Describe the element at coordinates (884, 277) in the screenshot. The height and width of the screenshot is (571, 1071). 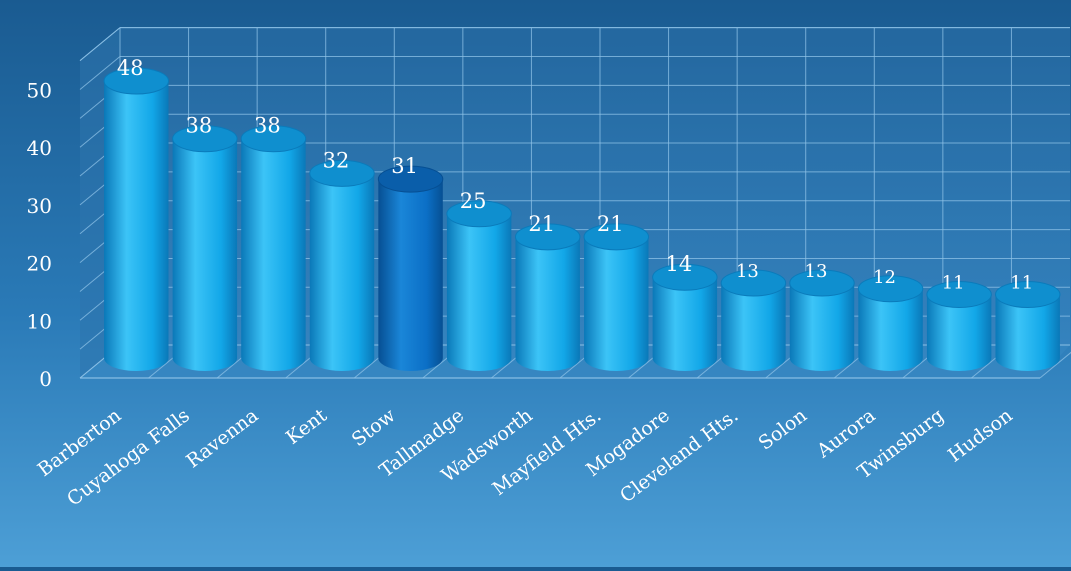
I see `data-label: 12` at that location.